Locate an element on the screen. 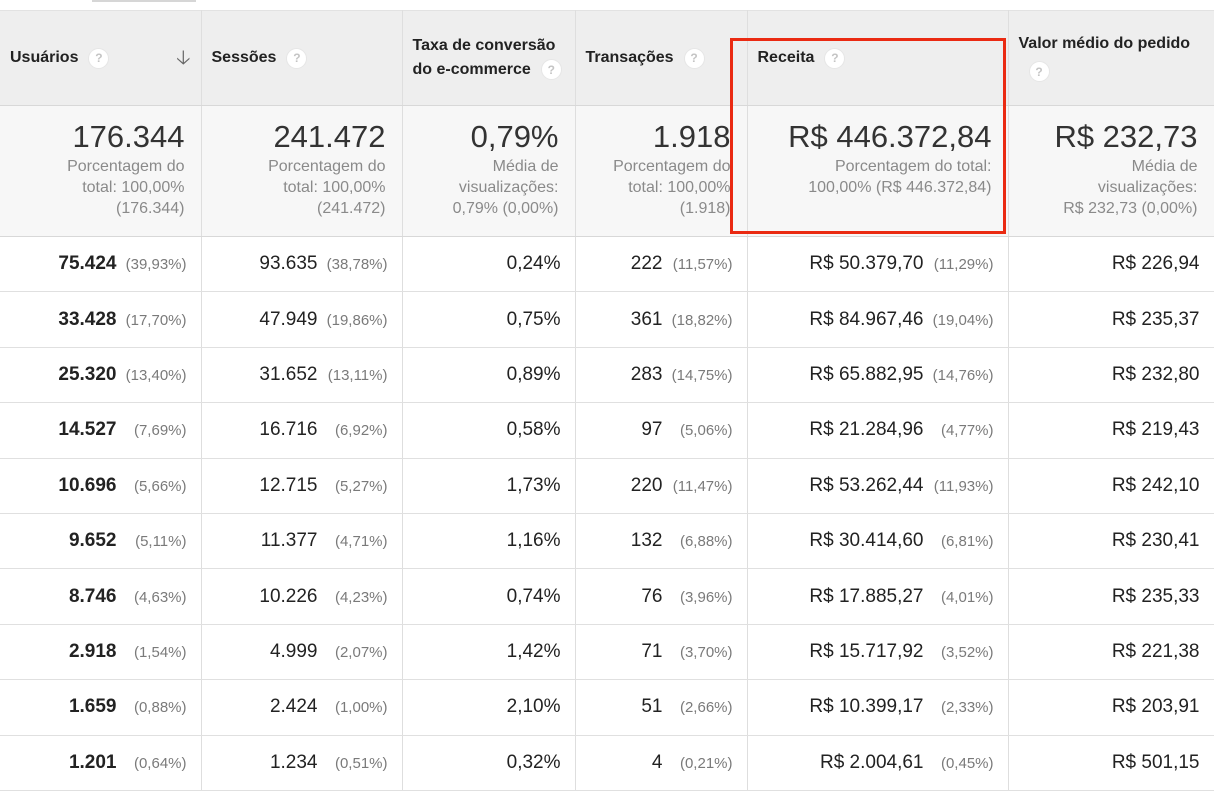  total-label: Média de is located at coordinates (1164, 166).